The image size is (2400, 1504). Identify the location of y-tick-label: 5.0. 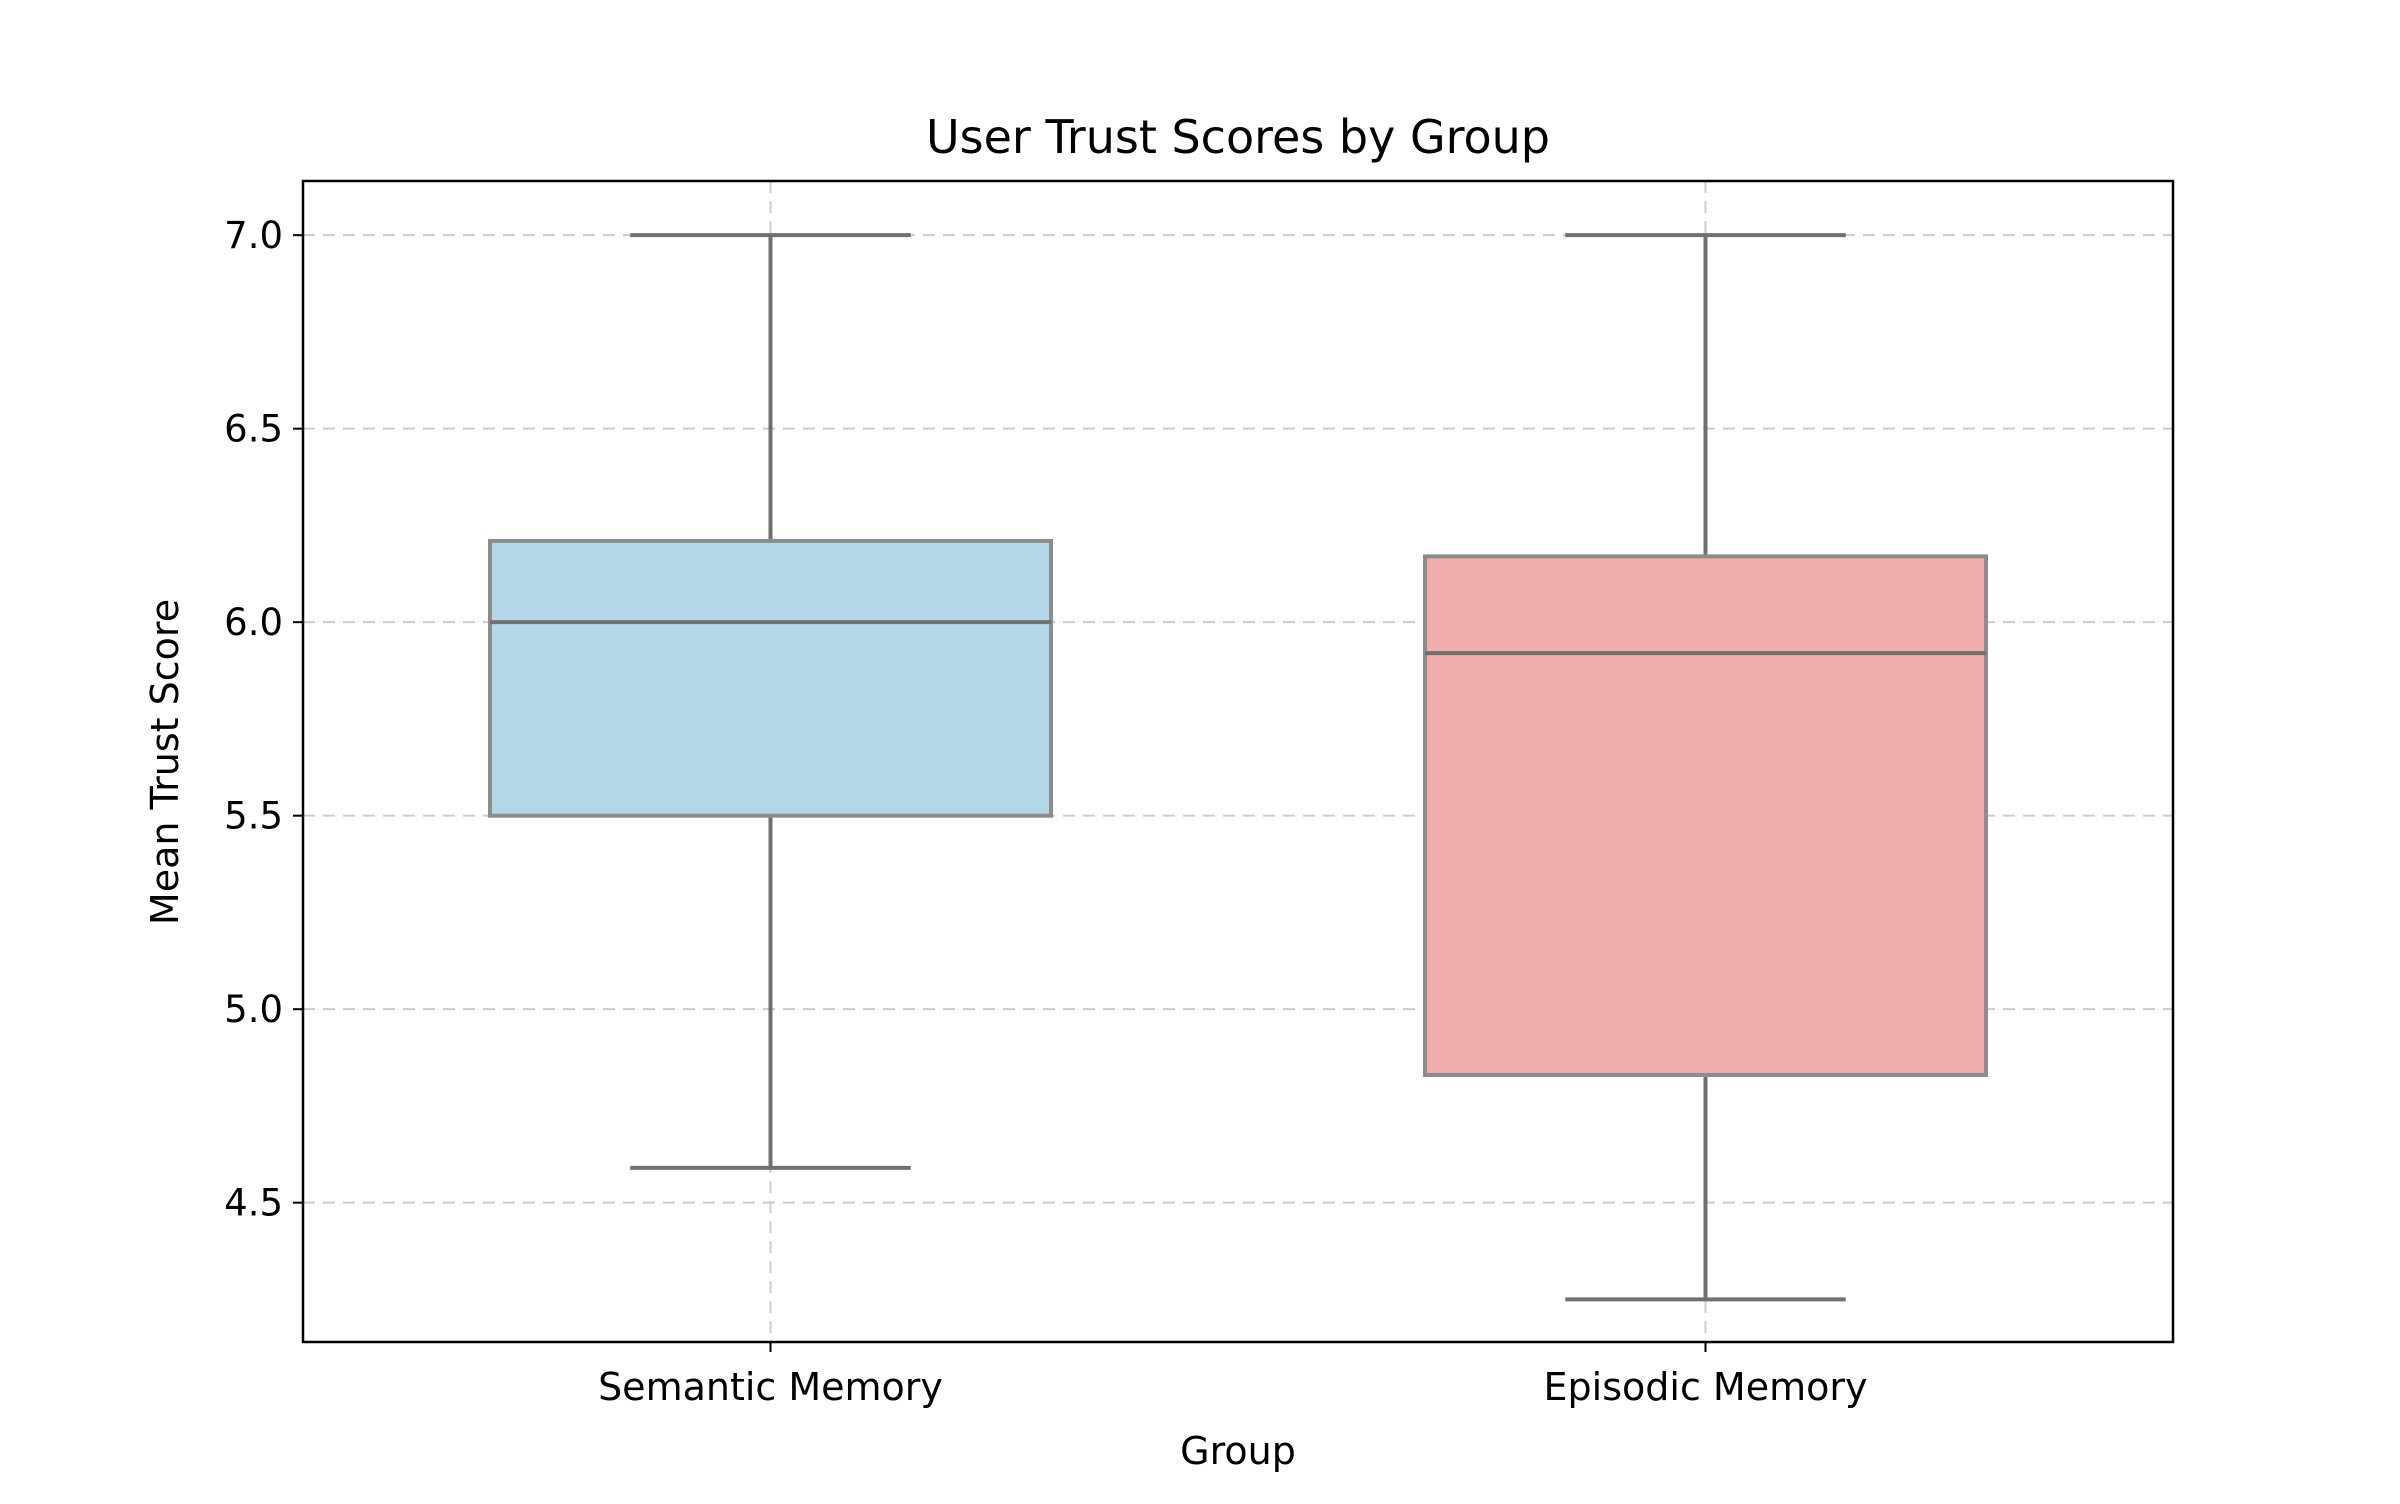
(253, 1009).